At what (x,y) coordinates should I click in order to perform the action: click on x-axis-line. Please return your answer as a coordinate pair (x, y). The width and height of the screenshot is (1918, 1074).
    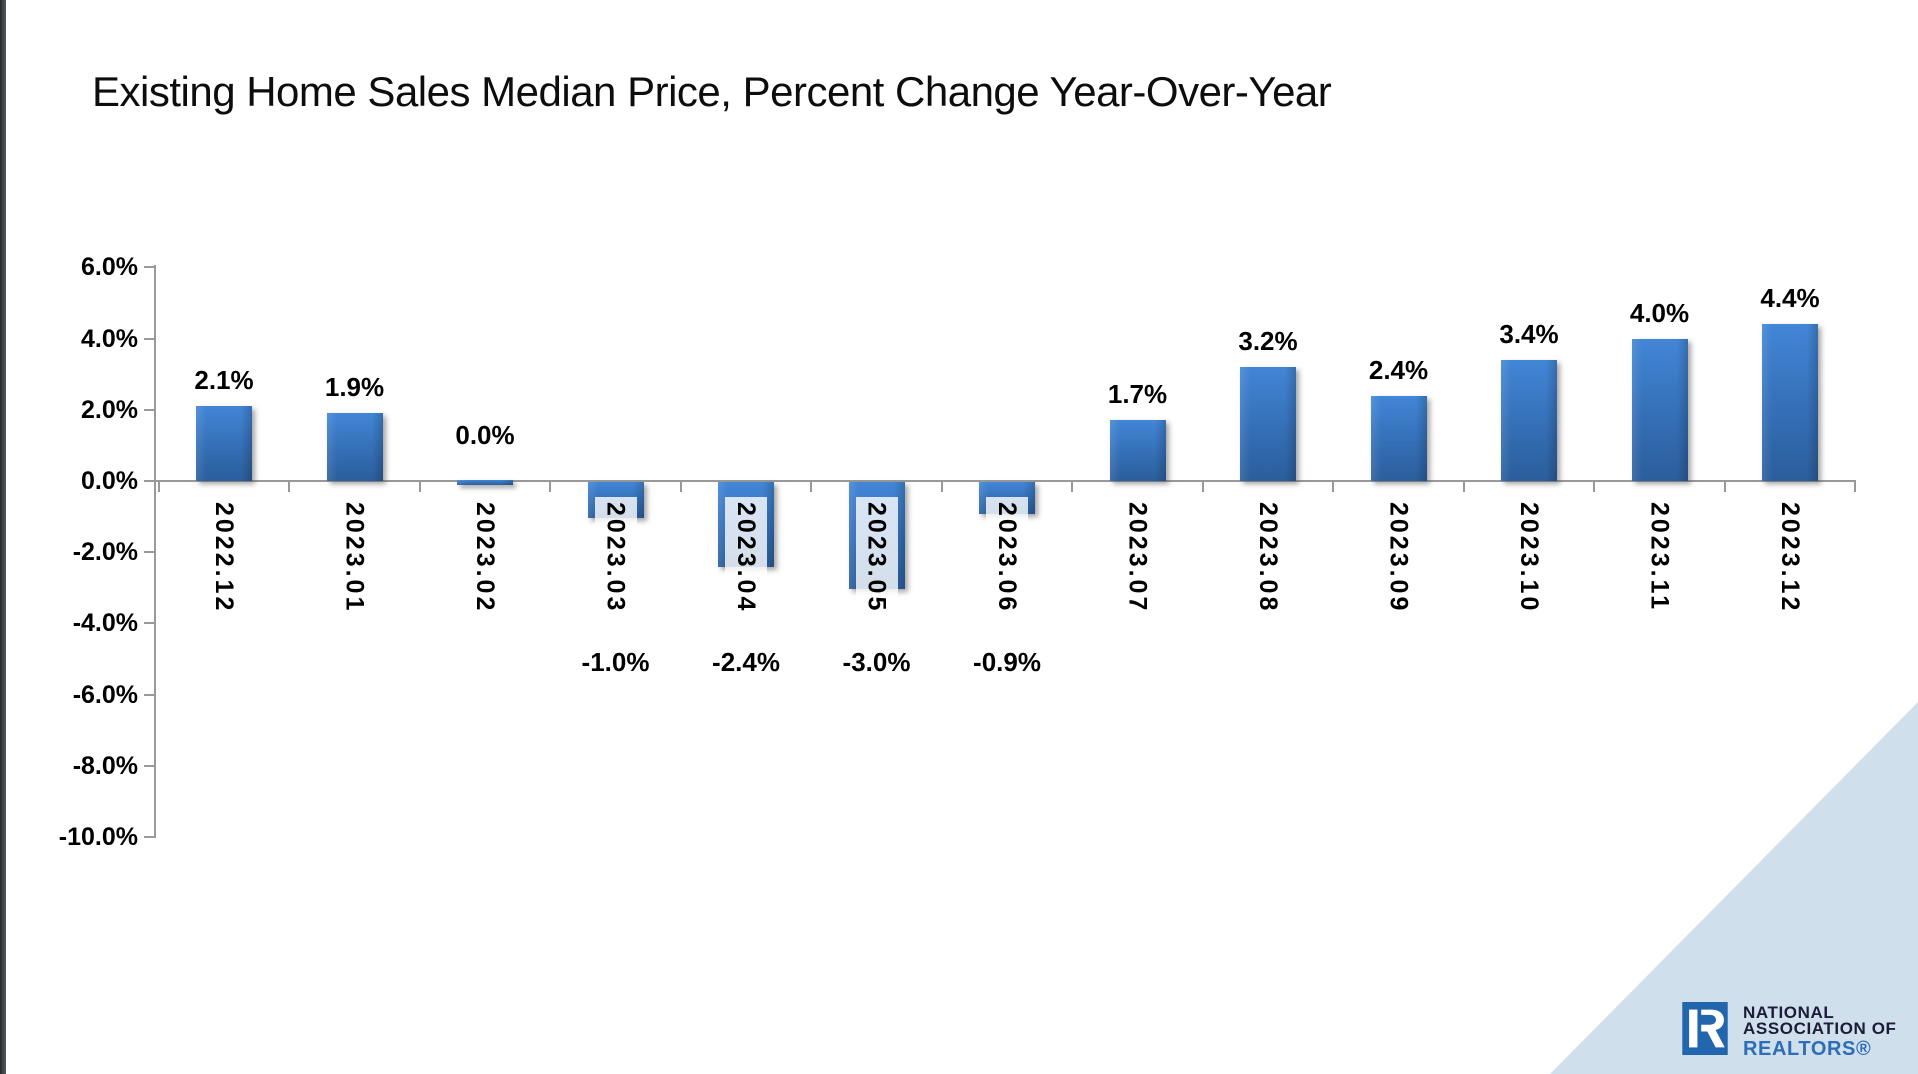
    Looking at the image, I should click on (1005, 481).